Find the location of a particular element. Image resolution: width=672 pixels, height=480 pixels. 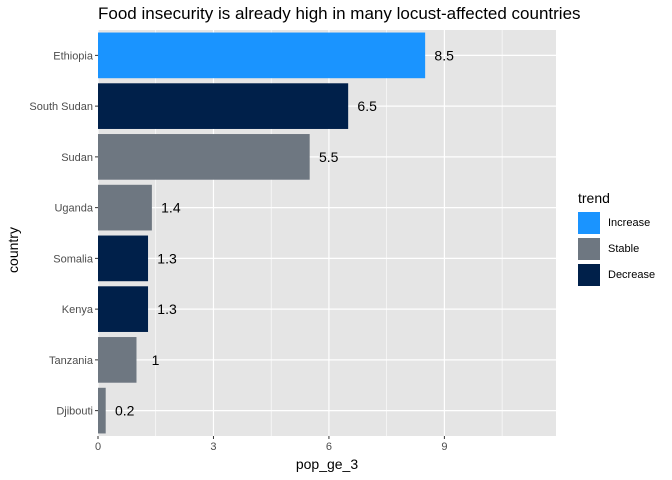

bar-south-sudan is located at coordinates (223, 106).